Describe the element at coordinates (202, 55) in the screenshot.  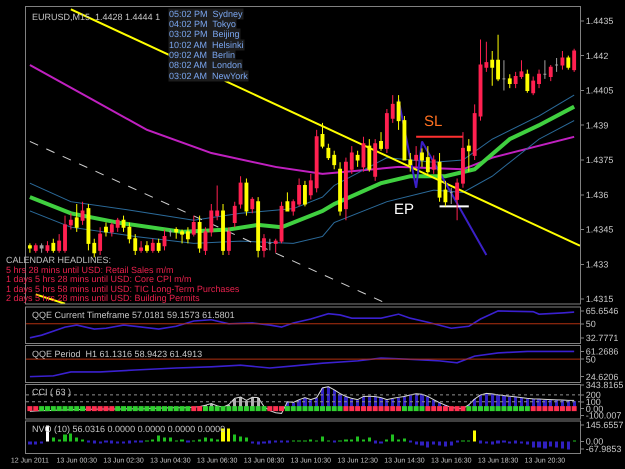
I see `annotation: 09:02 AM Berlin` at that location.